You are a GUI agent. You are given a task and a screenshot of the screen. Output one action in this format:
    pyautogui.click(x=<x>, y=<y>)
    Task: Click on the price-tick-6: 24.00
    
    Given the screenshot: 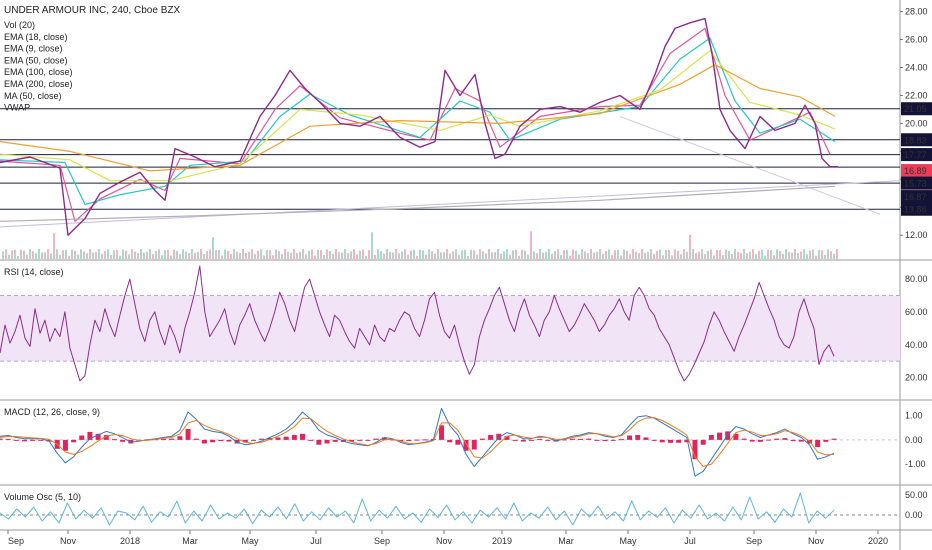 What is the action you would take?
    pyautogui.click(x=916, y=68)
    